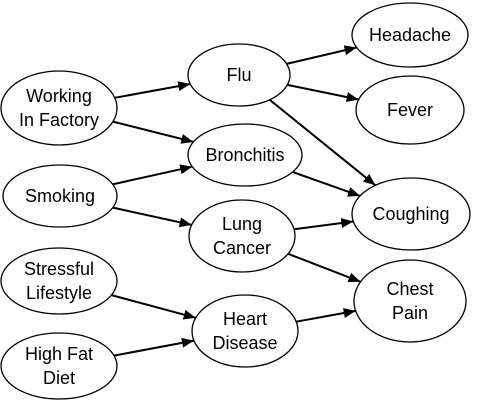  What do you see at coordinates (59, 378) in the screenshot?
I see `node-label: Diet` at bounding box center [59, 378].